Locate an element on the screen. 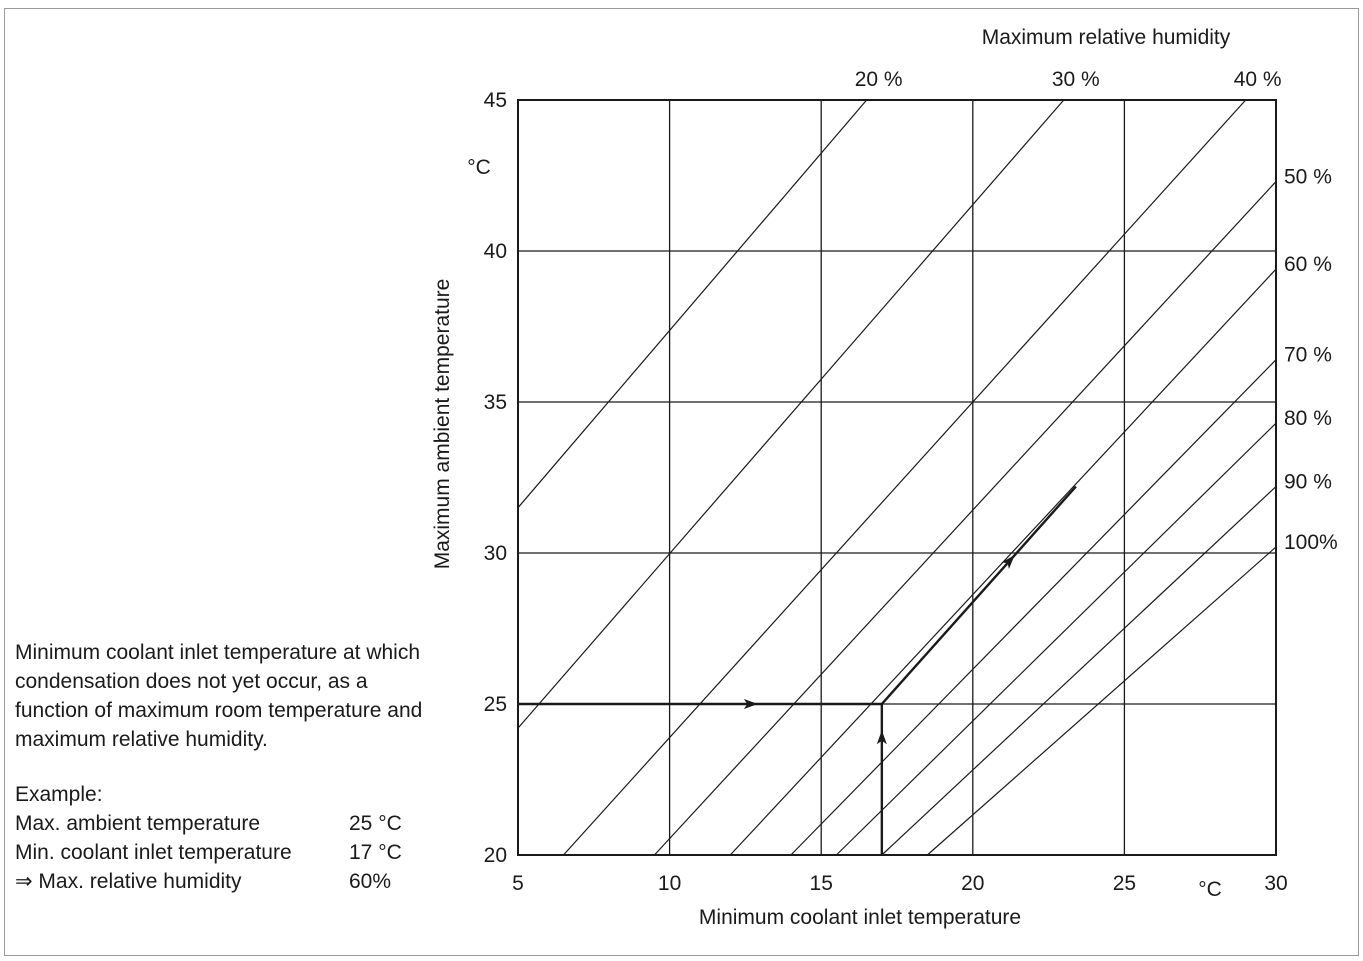 This screenshot has height=961, width=1363. chart-title: Maximum relative humidity is located at coordinates (1106, 37).